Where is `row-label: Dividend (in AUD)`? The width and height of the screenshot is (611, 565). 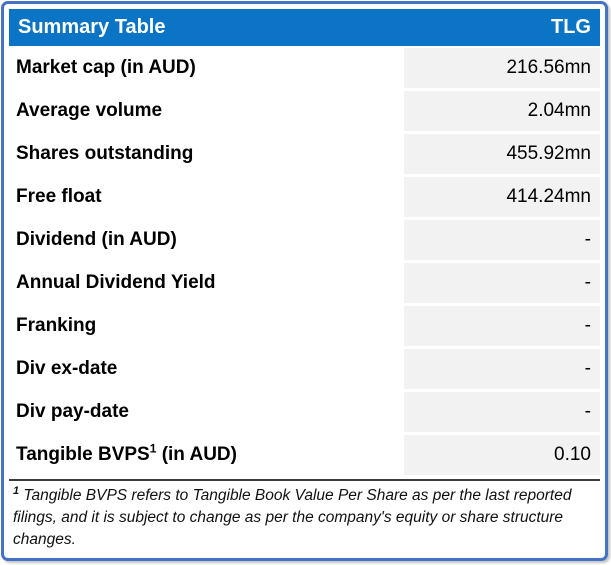 row-label: Dividend (in AUD) is located at coordinates (206, 240).